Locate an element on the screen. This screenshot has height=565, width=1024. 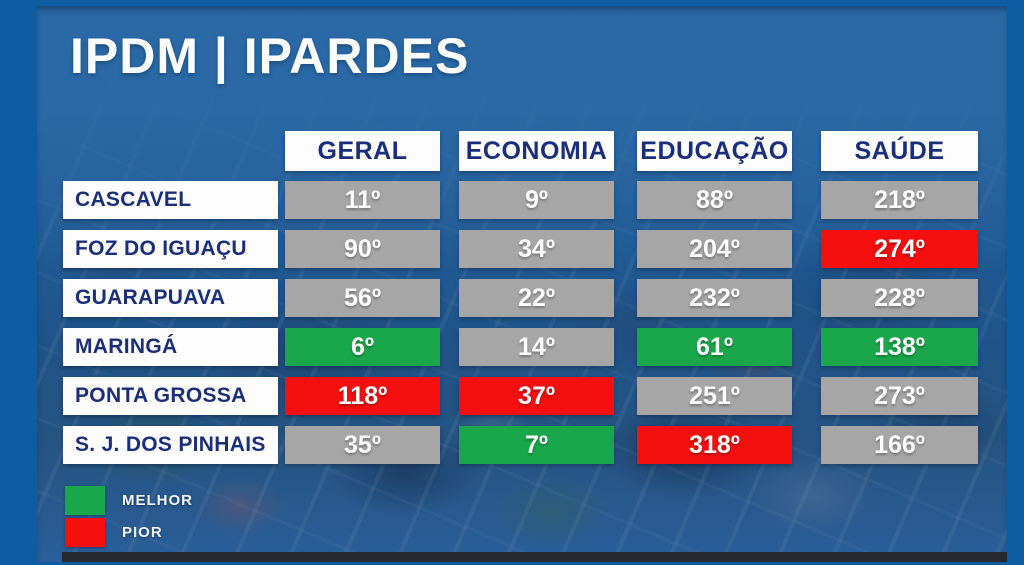
rank-cell: 232º is located at coordinates (714, 298).